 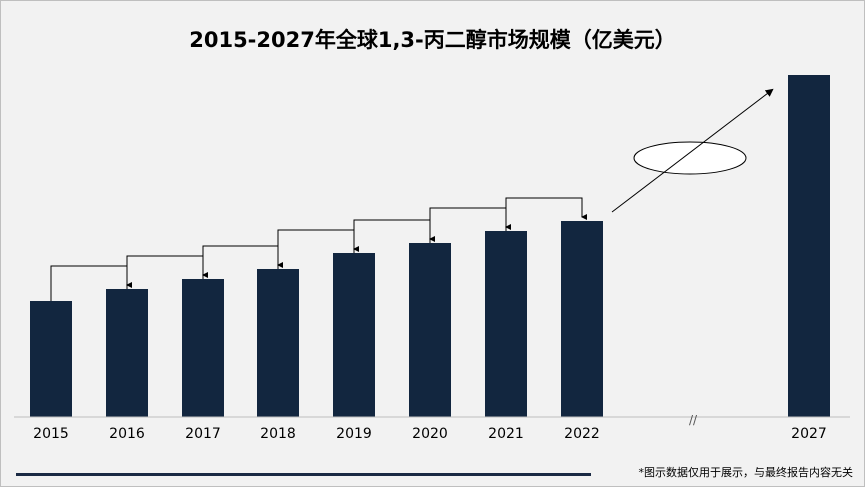 What do you see at coordinates (203, 434) in the screenshot?
I see `x-tick-label-2017: 2017` at bounding box center [203, 434].